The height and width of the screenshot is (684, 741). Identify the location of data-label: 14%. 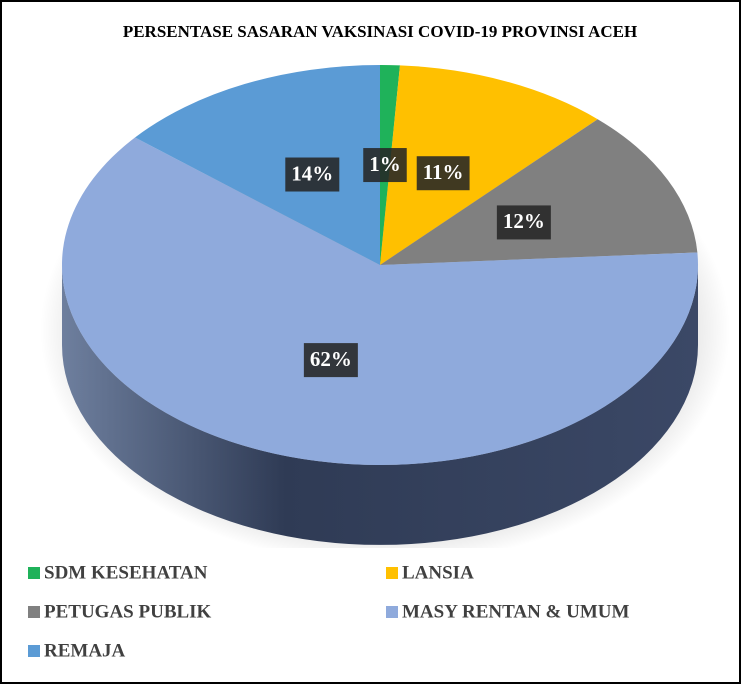
(312, 173).